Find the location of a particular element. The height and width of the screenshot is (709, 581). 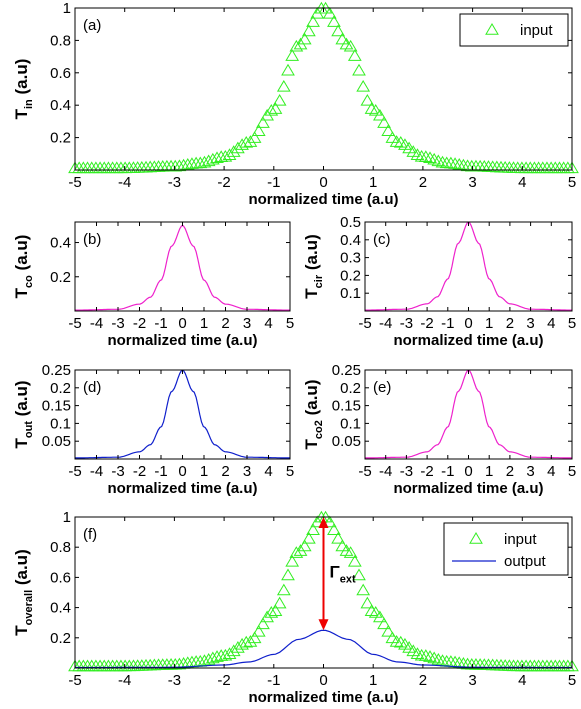

panel-label: (a) is located at coordinates (92, 25).